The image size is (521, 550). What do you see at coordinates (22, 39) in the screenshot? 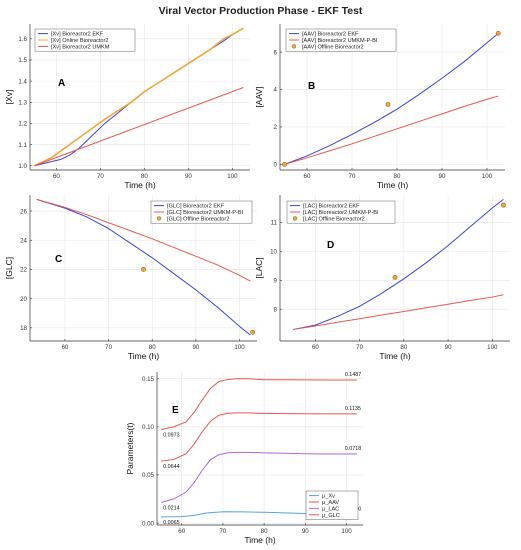
I see `y-tick-label: 1.6` at bounding box center [22, 39].